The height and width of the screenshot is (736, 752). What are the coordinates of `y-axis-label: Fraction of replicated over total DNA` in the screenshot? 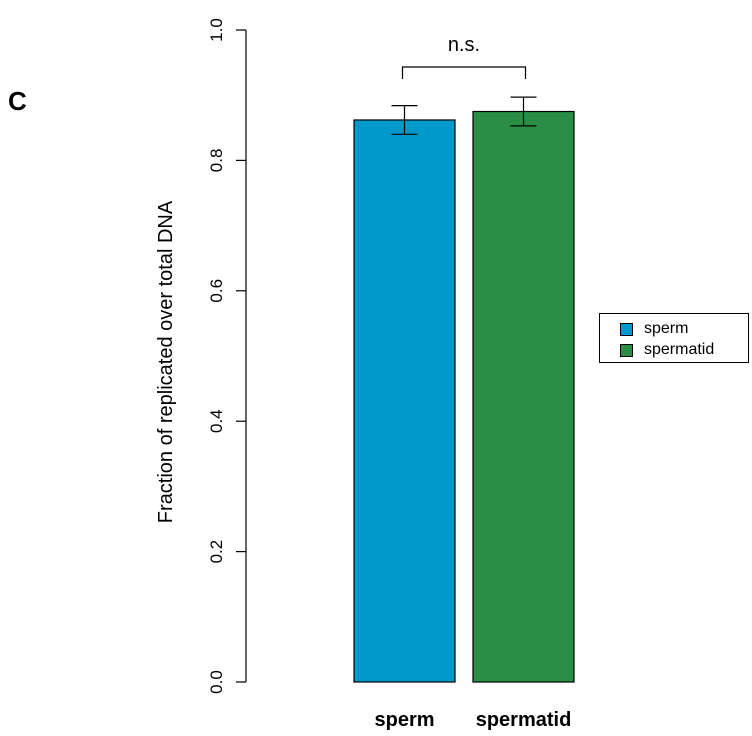 It's located at (166, 361).